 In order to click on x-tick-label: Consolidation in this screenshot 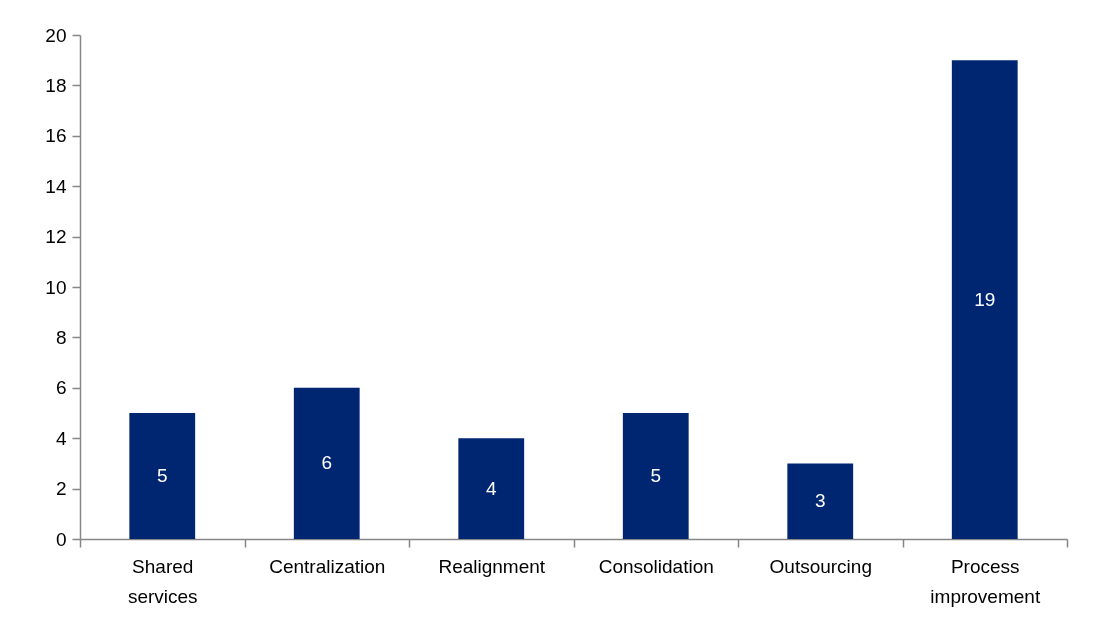, I will do `click(656, 566)`.